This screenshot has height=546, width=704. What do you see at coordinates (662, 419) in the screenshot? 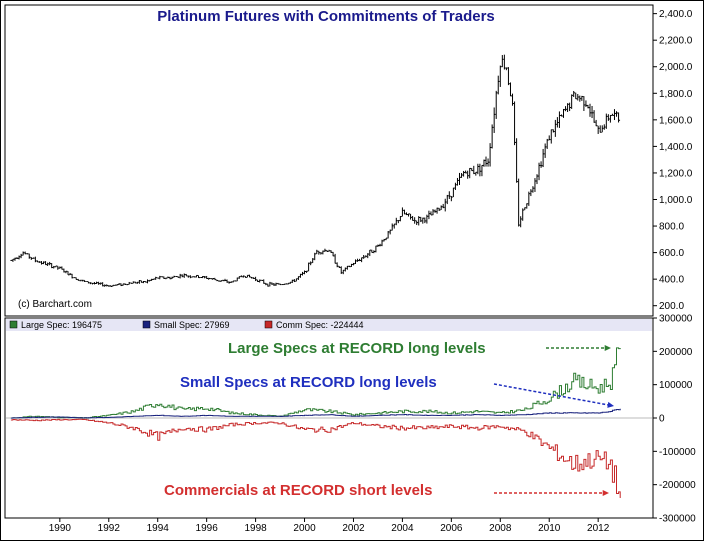
I see `cot-y-tick-label: 0` at bounding box center [662, 419].